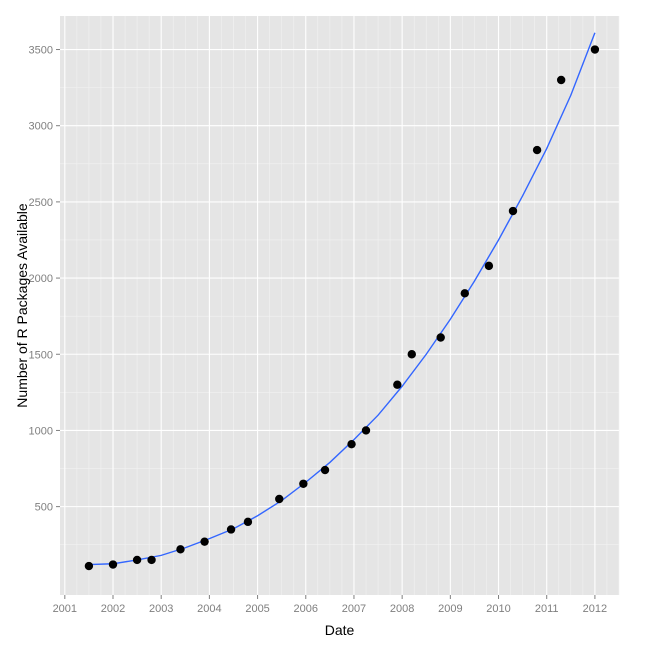 The width and height of the screenshot is (650, 650). I want to click on x-axis-title: Date, so click(340, 630).